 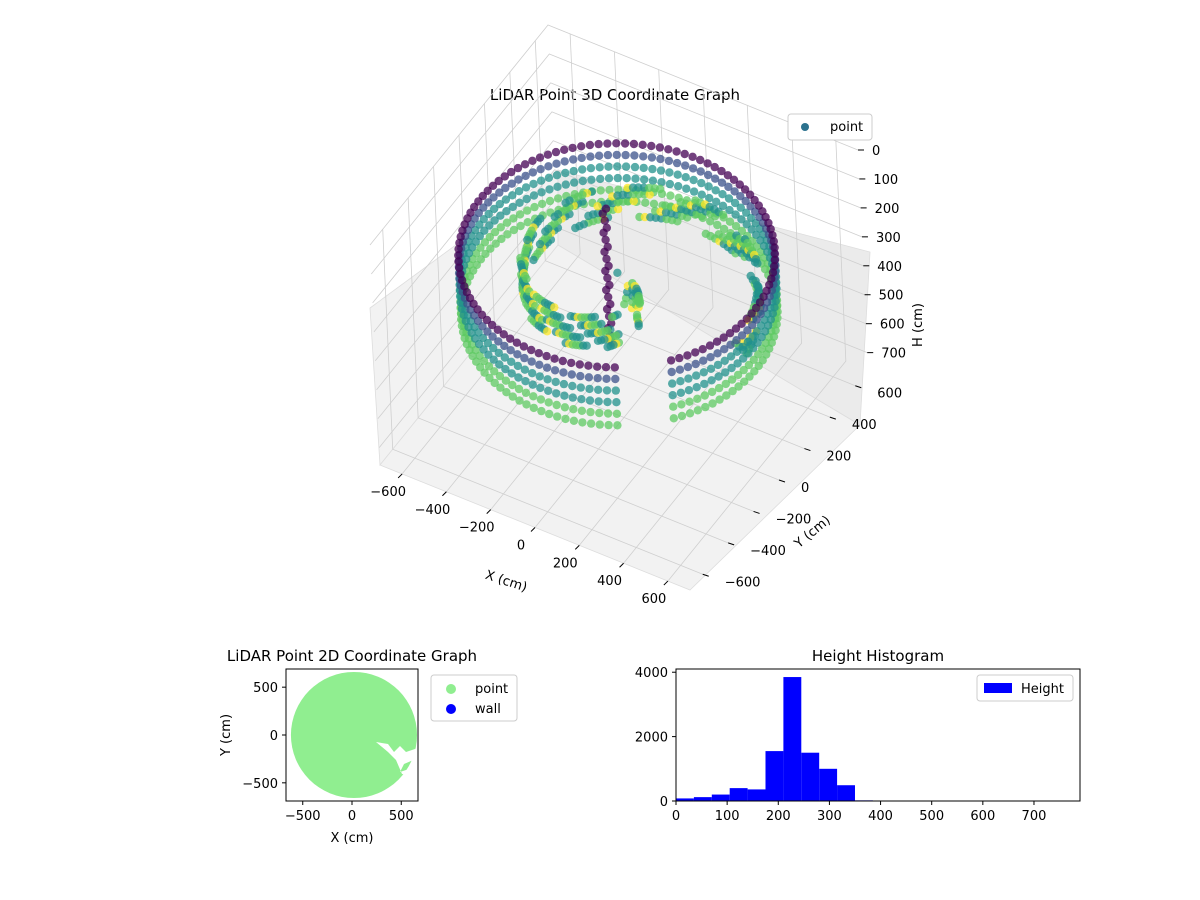 What do you see at coordinates (433, 510) in the screenshot?
I see `tick-label-x-3d: −400` at bounding box center [433, 510].